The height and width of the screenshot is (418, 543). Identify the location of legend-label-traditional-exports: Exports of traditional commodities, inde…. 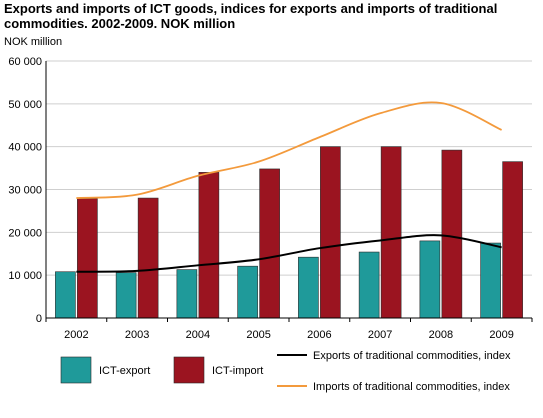
(412, 356).